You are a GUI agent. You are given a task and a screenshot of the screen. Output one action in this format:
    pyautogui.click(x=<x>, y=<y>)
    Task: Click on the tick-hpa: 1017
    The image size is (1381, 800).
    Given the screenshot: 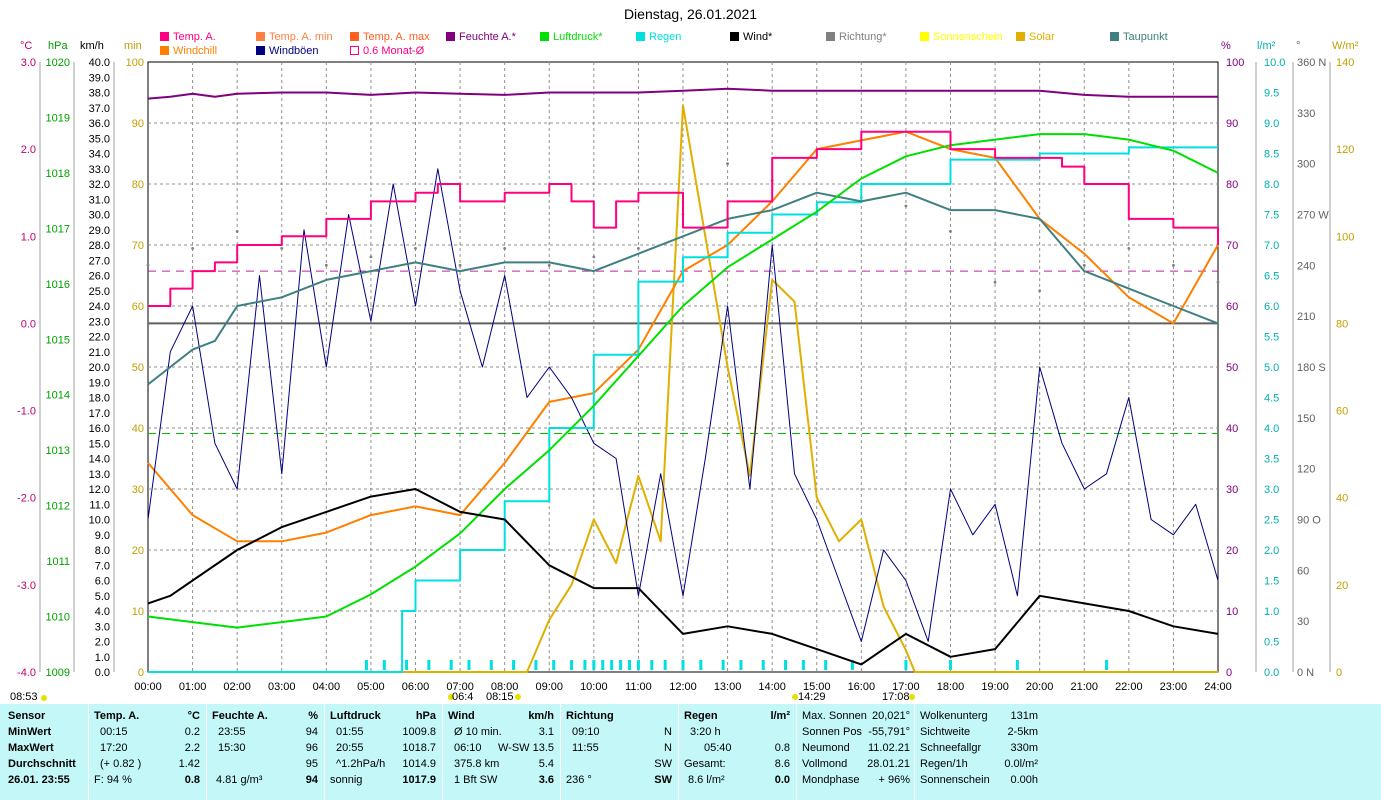 What is the action you would take?
    pyautogui.click(x=58, y=229)
    